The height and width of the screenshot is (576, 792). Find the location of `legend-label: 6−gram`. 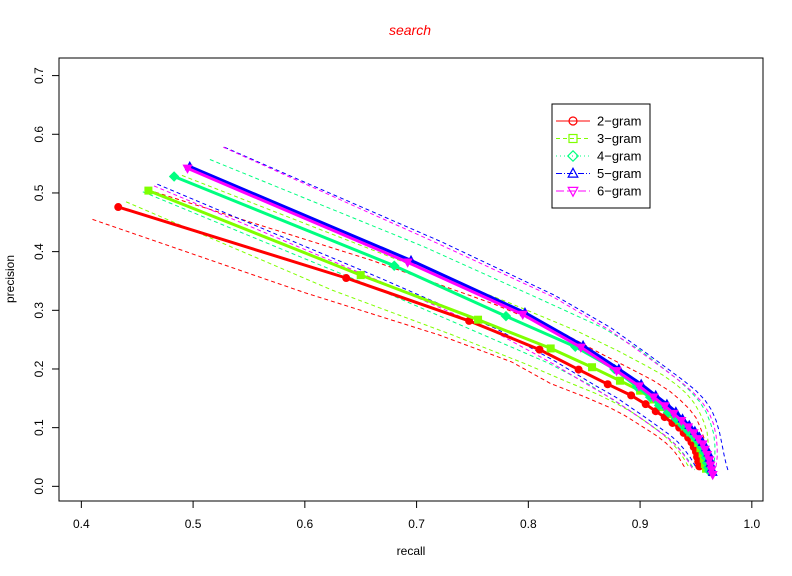

legend-label: 6−gram is located at coordinates (619, 191).